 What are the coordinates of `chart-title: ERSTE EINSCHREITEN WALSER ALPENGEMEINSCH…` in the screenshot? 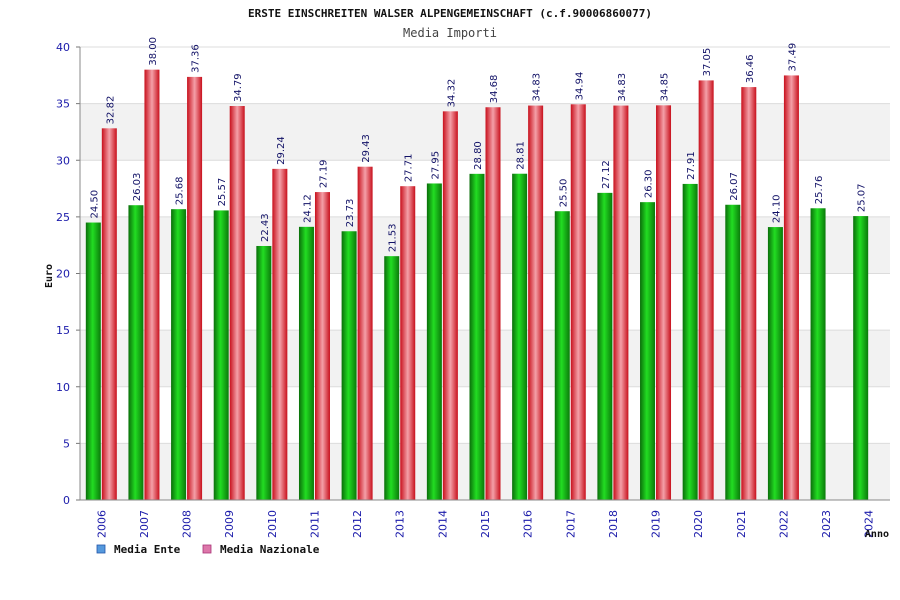 It's located at (450, 13).